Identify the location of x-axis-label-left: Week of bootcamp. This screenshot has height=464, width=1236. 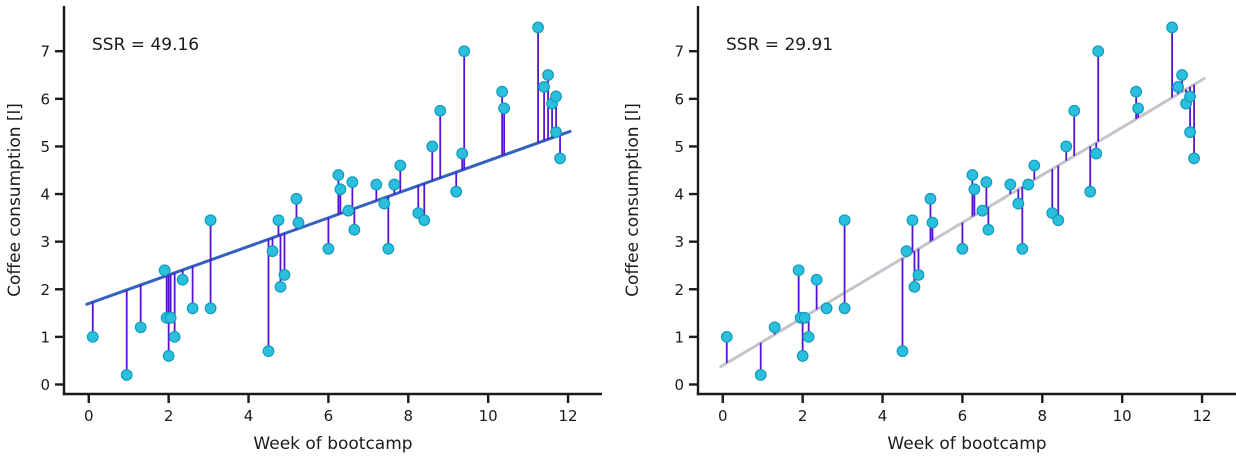
(332, 444).